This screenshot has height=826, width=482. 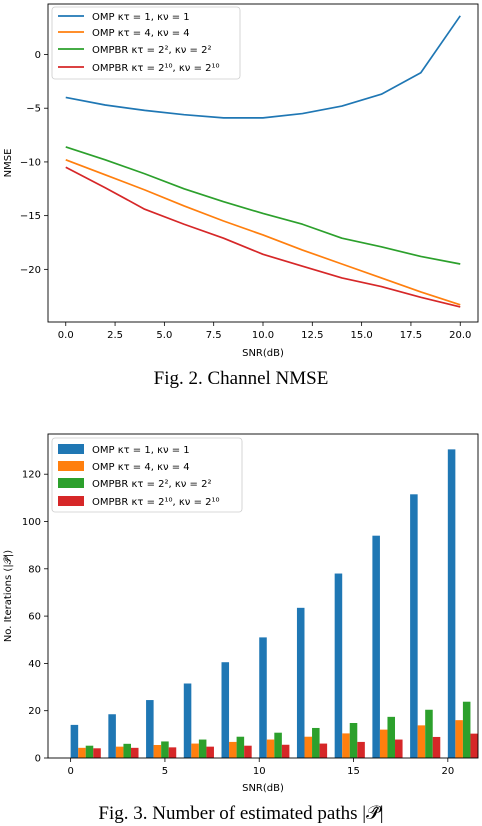 What do you see at coordinates (8, 596) in the screenshot?
I see `paths-y-axis-label: No. Iterations (|𝒫̂|)` at bounding box center [8, 596].